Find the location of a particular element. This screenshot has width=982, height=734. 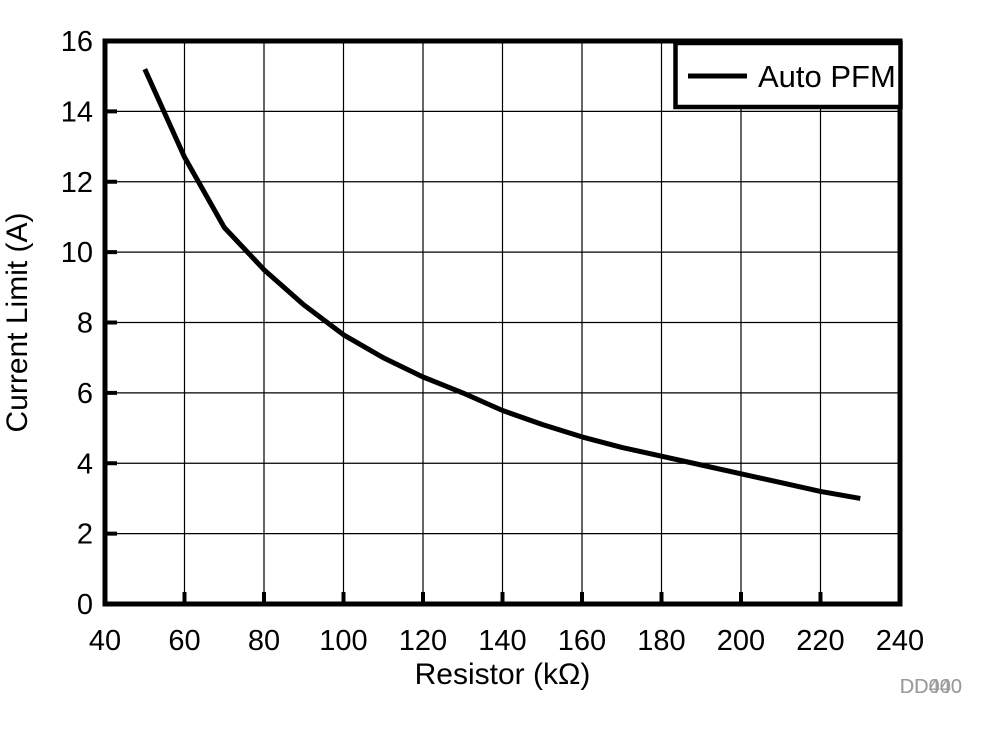

x-axis-title: Resistor (kΩ) is located at coordinates (503, 674).